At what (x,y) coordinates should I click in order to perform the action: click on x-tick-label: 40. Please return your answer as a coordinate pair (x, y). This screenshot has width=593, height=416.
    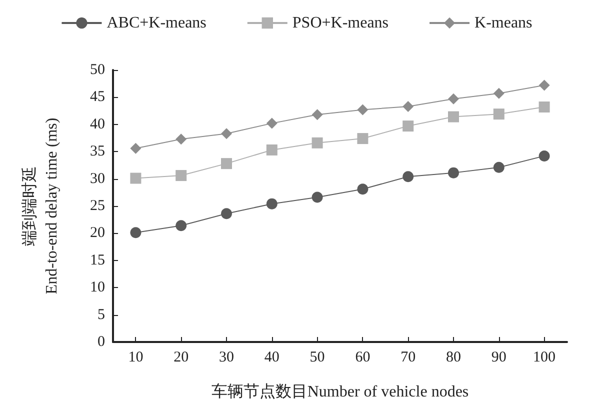
    Looking at the image, I should click on (272, 358).